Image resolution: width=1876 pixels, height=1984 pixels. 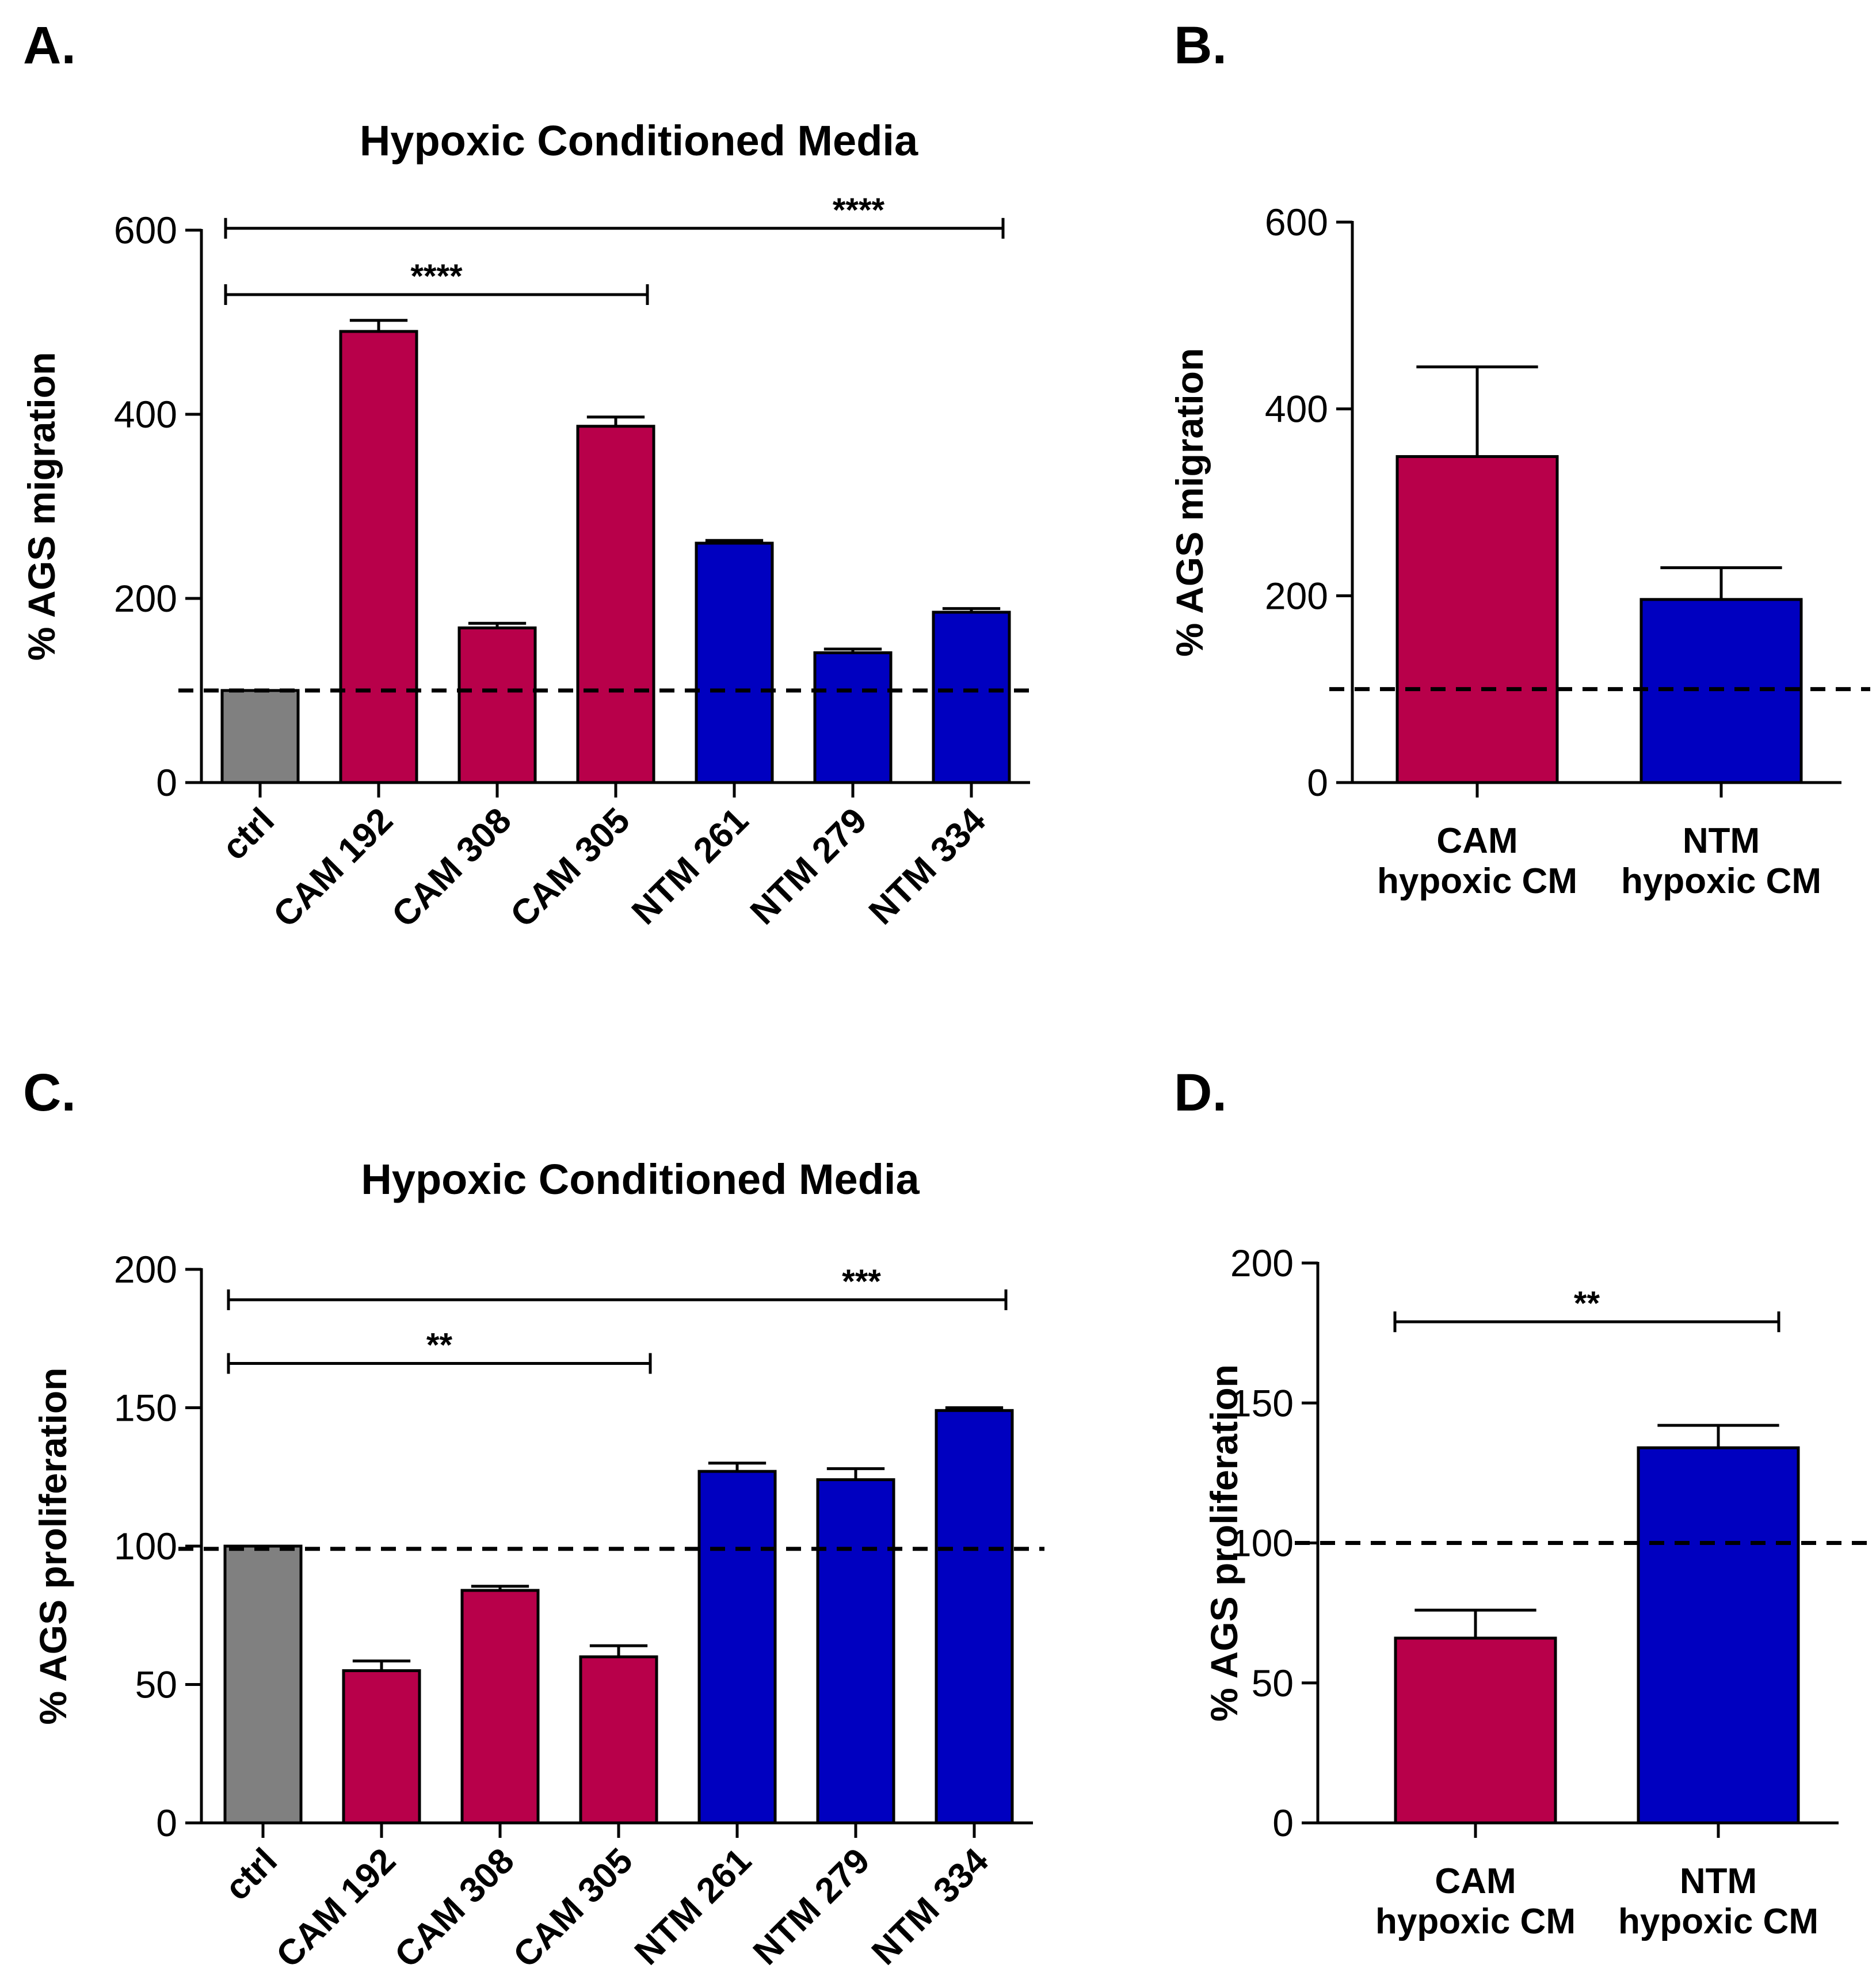 What do you see at coordinates (49, 45) in the screenshot?
I see `panel-letter: A.` at bounding box center [49, 45].